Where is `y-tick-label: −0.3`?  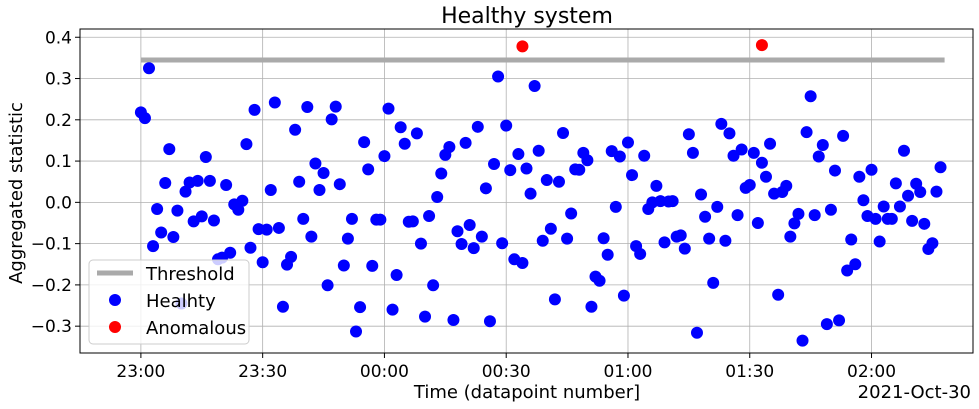 y-tick-label: −0.3 is located at coordinates (51, 327).